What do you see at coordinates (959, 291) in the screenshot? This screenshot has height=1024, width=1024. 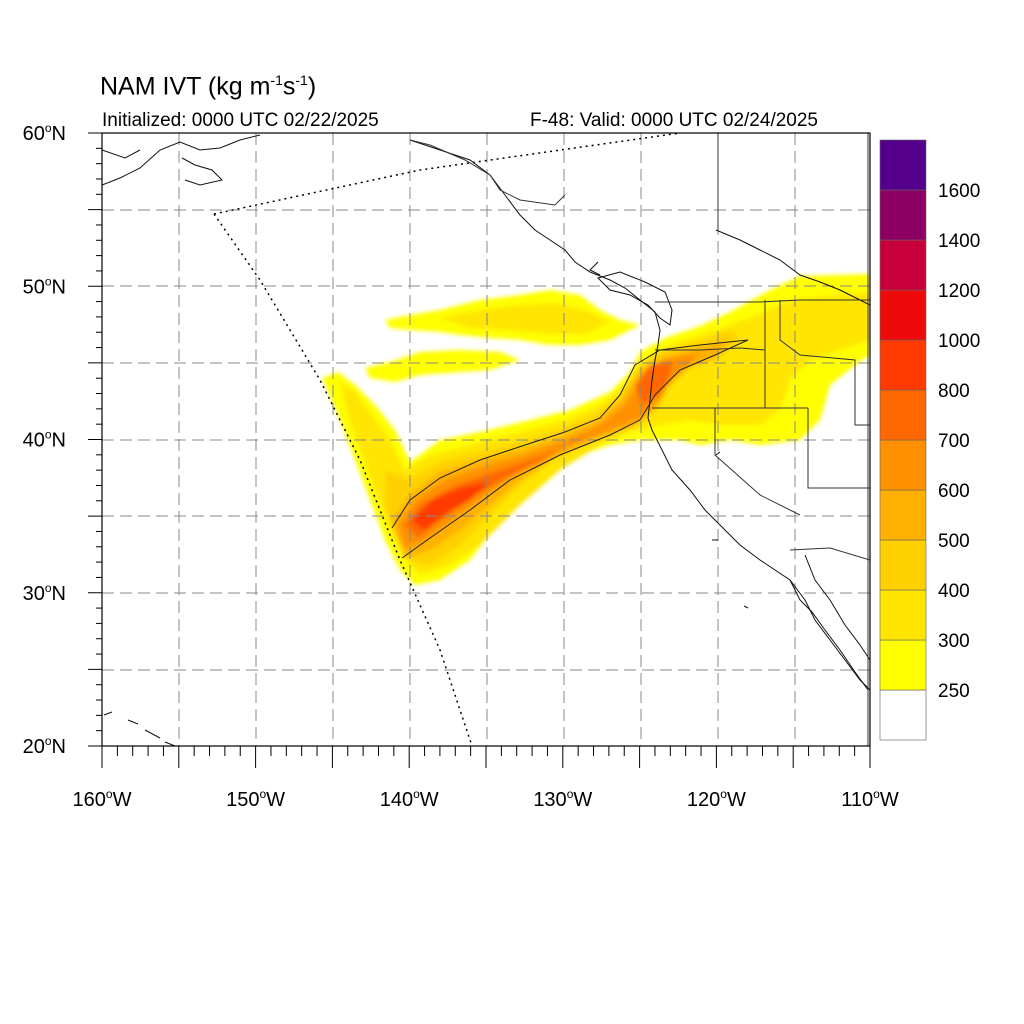 I see `colorbar-label: 1200` at bounding box center [959, 291].